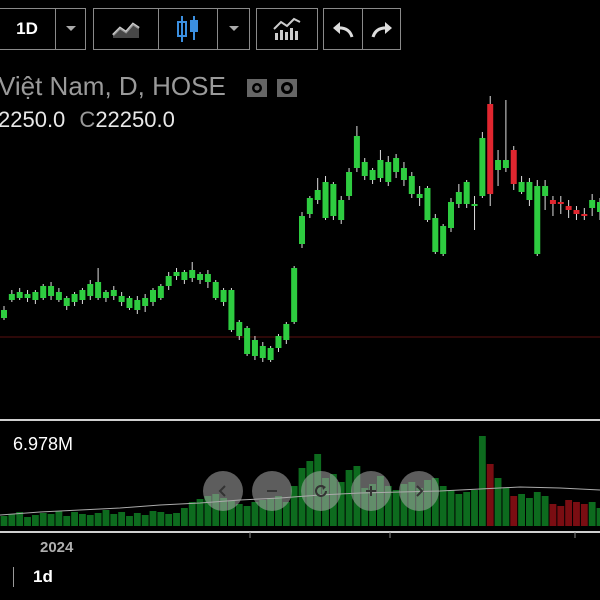  I want to click on ohlc-close-label: C, so click(87, 119).